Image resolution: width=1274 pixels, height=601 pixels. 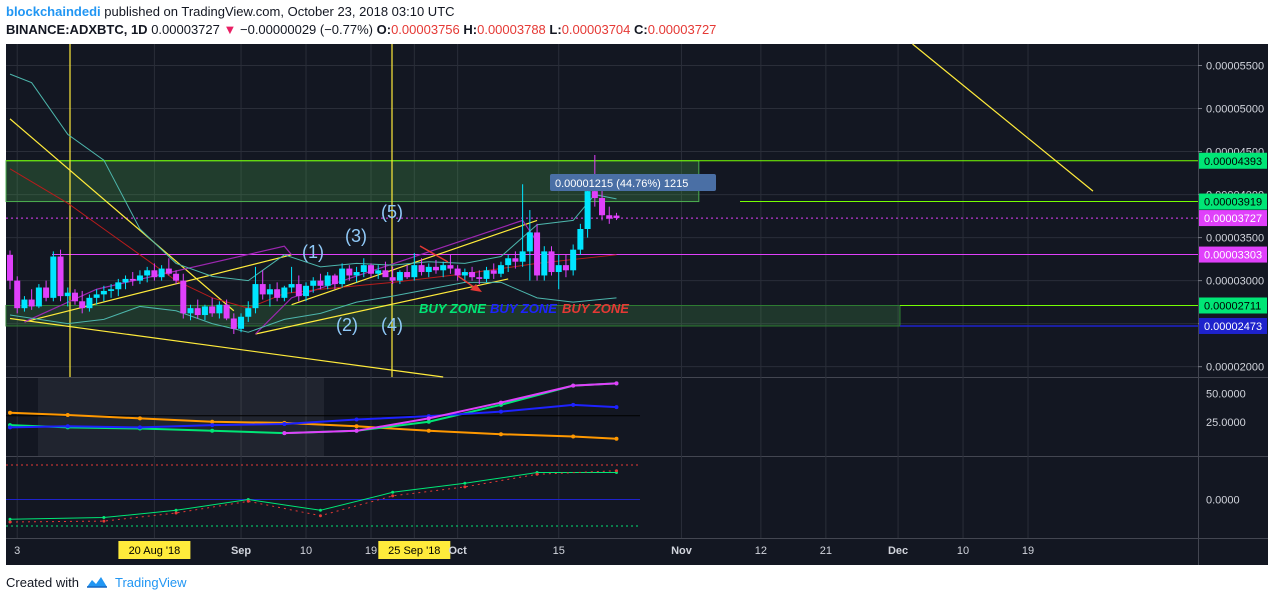 I want to click on buy-zone-label: BUY ZONE, so click(x=523, y=308).